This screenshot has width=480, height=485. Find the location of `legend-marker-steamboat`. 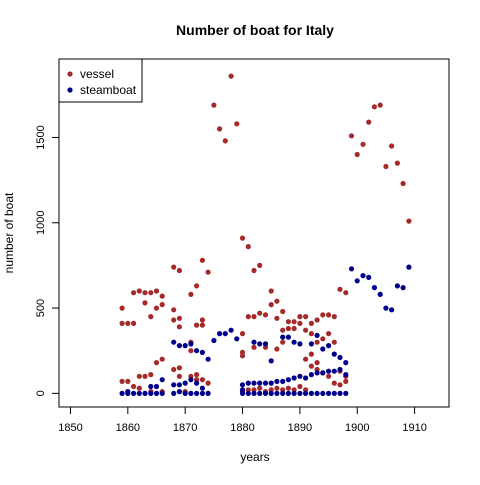

legend-marker-steamboat is located at coordinates (70, 90).